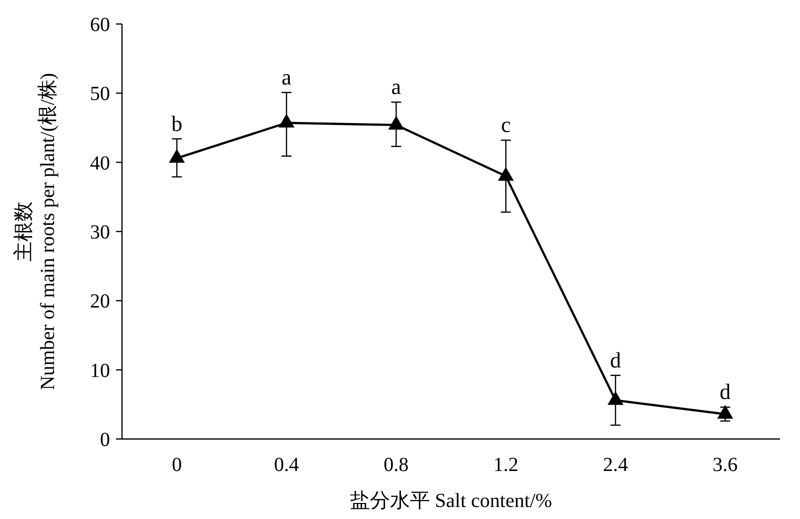  Describe the element at coordinates (286, 465) in the screenshot. I see `x-tick-label: 0.4` at that location.